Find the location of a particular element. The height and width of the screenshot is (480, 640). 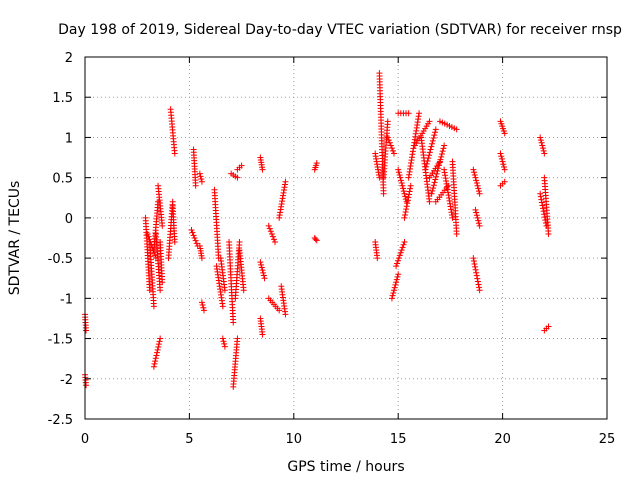

x-tick-label: 0 is located at coordinates (85, 439).